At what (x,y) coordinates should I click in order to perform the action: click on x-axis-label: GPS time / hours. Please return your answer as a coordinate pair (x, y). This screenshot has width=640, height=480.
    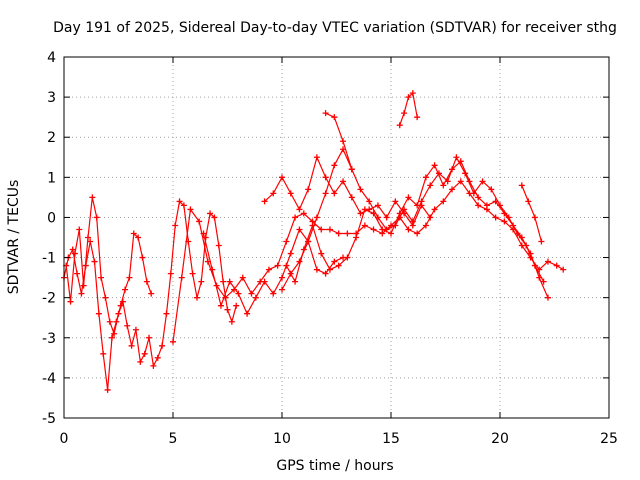
    Looking at the image, I should click on (334, 466).